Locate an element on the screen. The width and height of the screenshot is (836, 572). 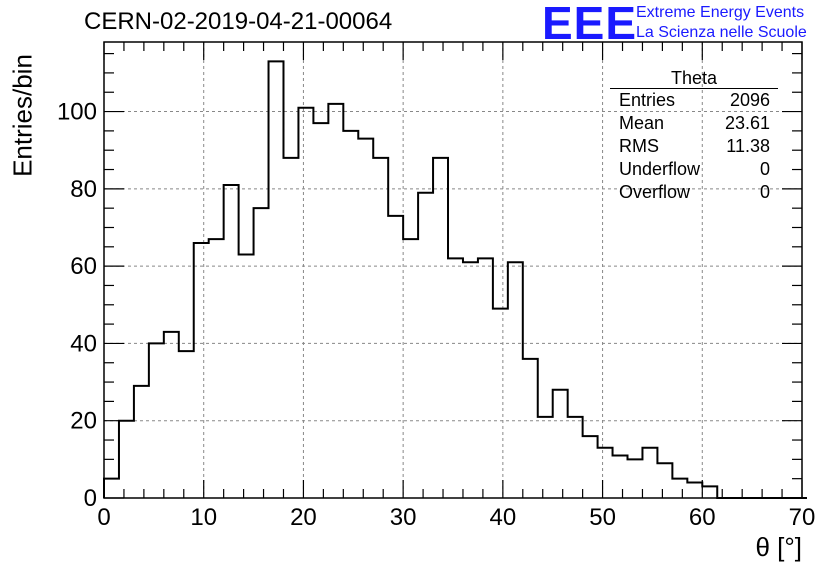
eee-logo: EEE is located at coordinates (590, 24).